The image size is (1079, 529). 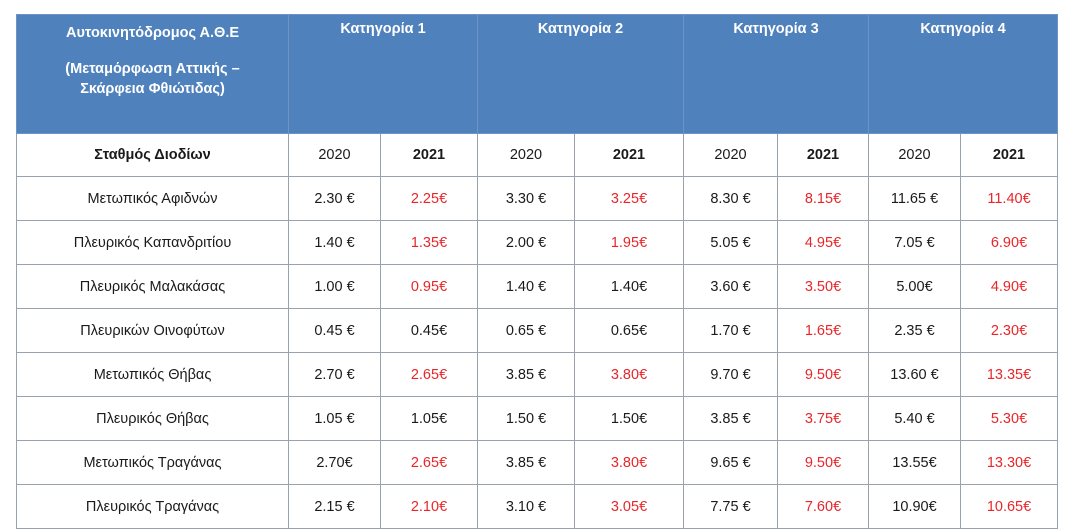 What do you see at coordinates (730, 374) in the screenshot?
I see `price-2020-cell: 9.70 €` at bounding box center [730, 374].